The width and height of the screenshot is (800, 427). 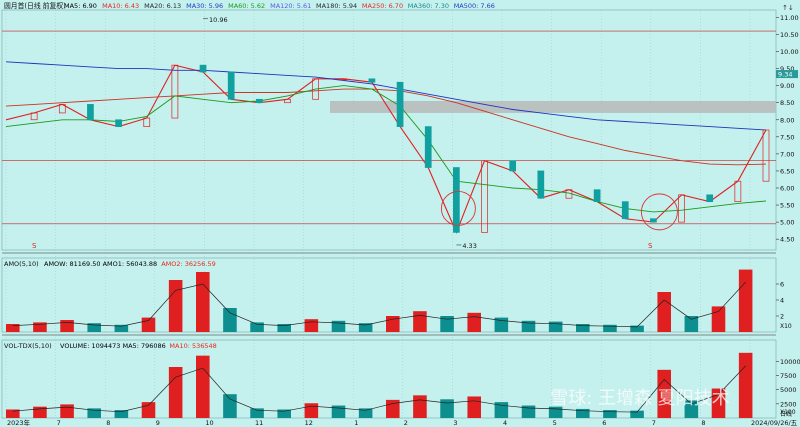 I want to click on x-tick-label: 2, so click(x=406, y=423).